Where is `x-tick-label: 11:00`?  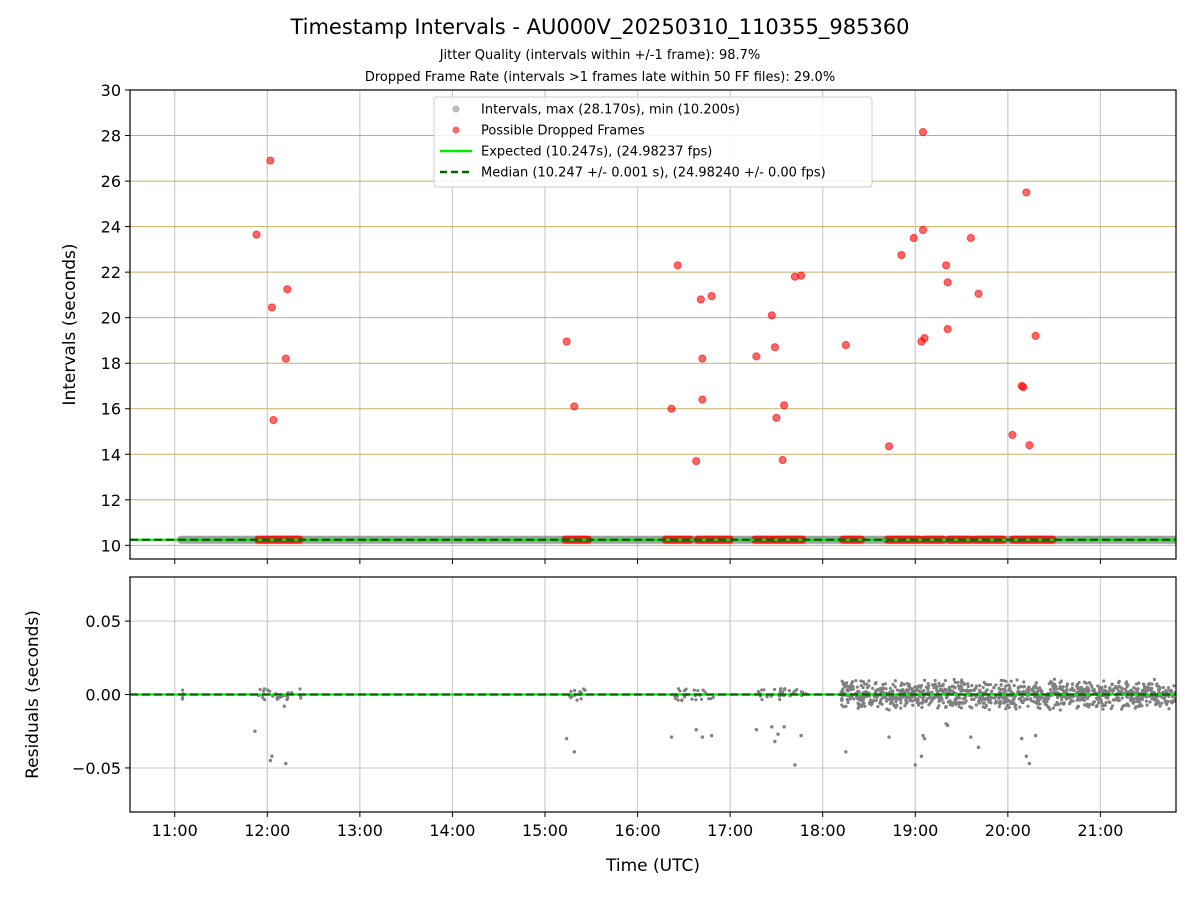
x-tick-label: 11:00 is located at coordinates (175, 830).